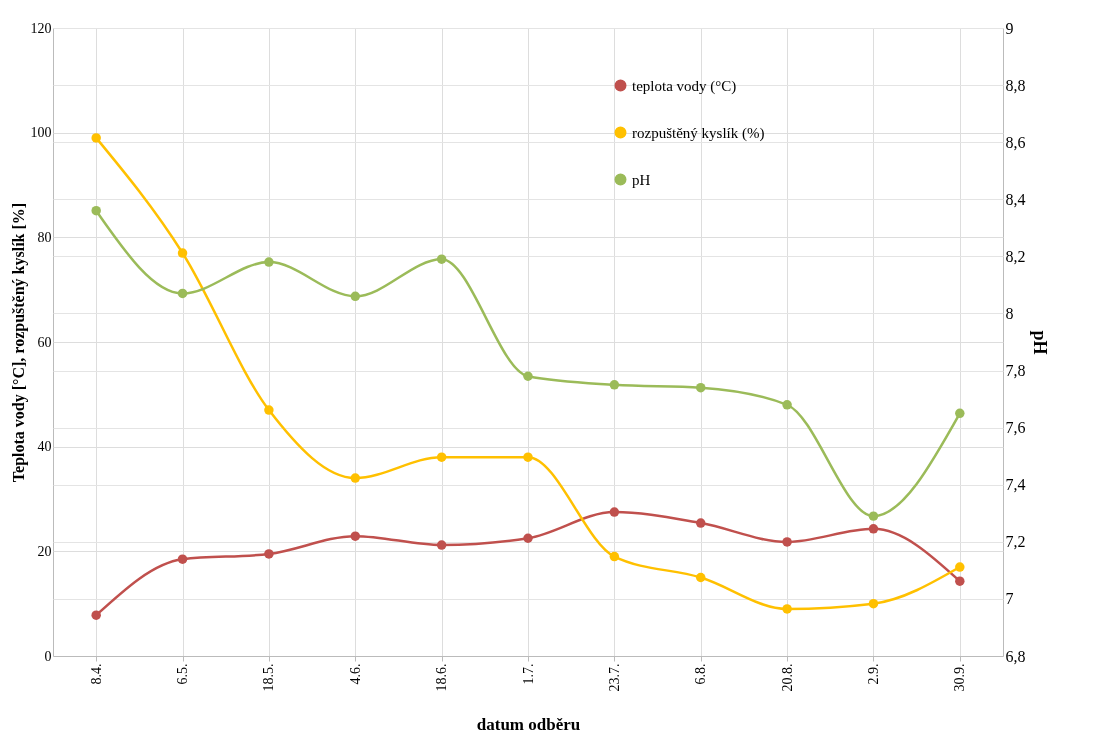 This screenshot has height=740, width=1094. What do you see at coordinates (1015, 542) in the screenshot?
I see `y2-tick-label: 7,2` at bounding box center [1015, 542].